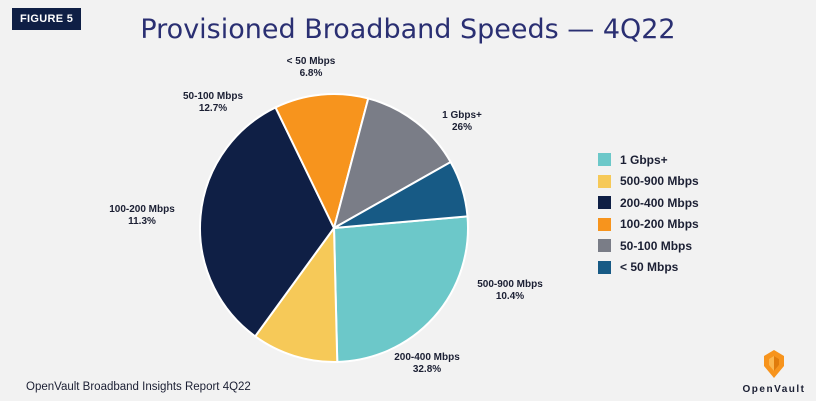 This screenshot has width=816, height=401. What do you see at coordinates (427, 357) in the screenshot?
I see `slice-label-200-400-mbps: 200-400 Mbps` at bounding box center [427, 357].